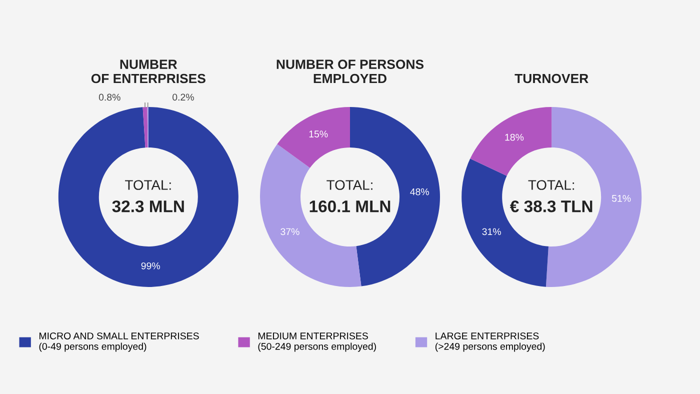  I want to click on chart-title: TURNOVER, so click(551, 79).